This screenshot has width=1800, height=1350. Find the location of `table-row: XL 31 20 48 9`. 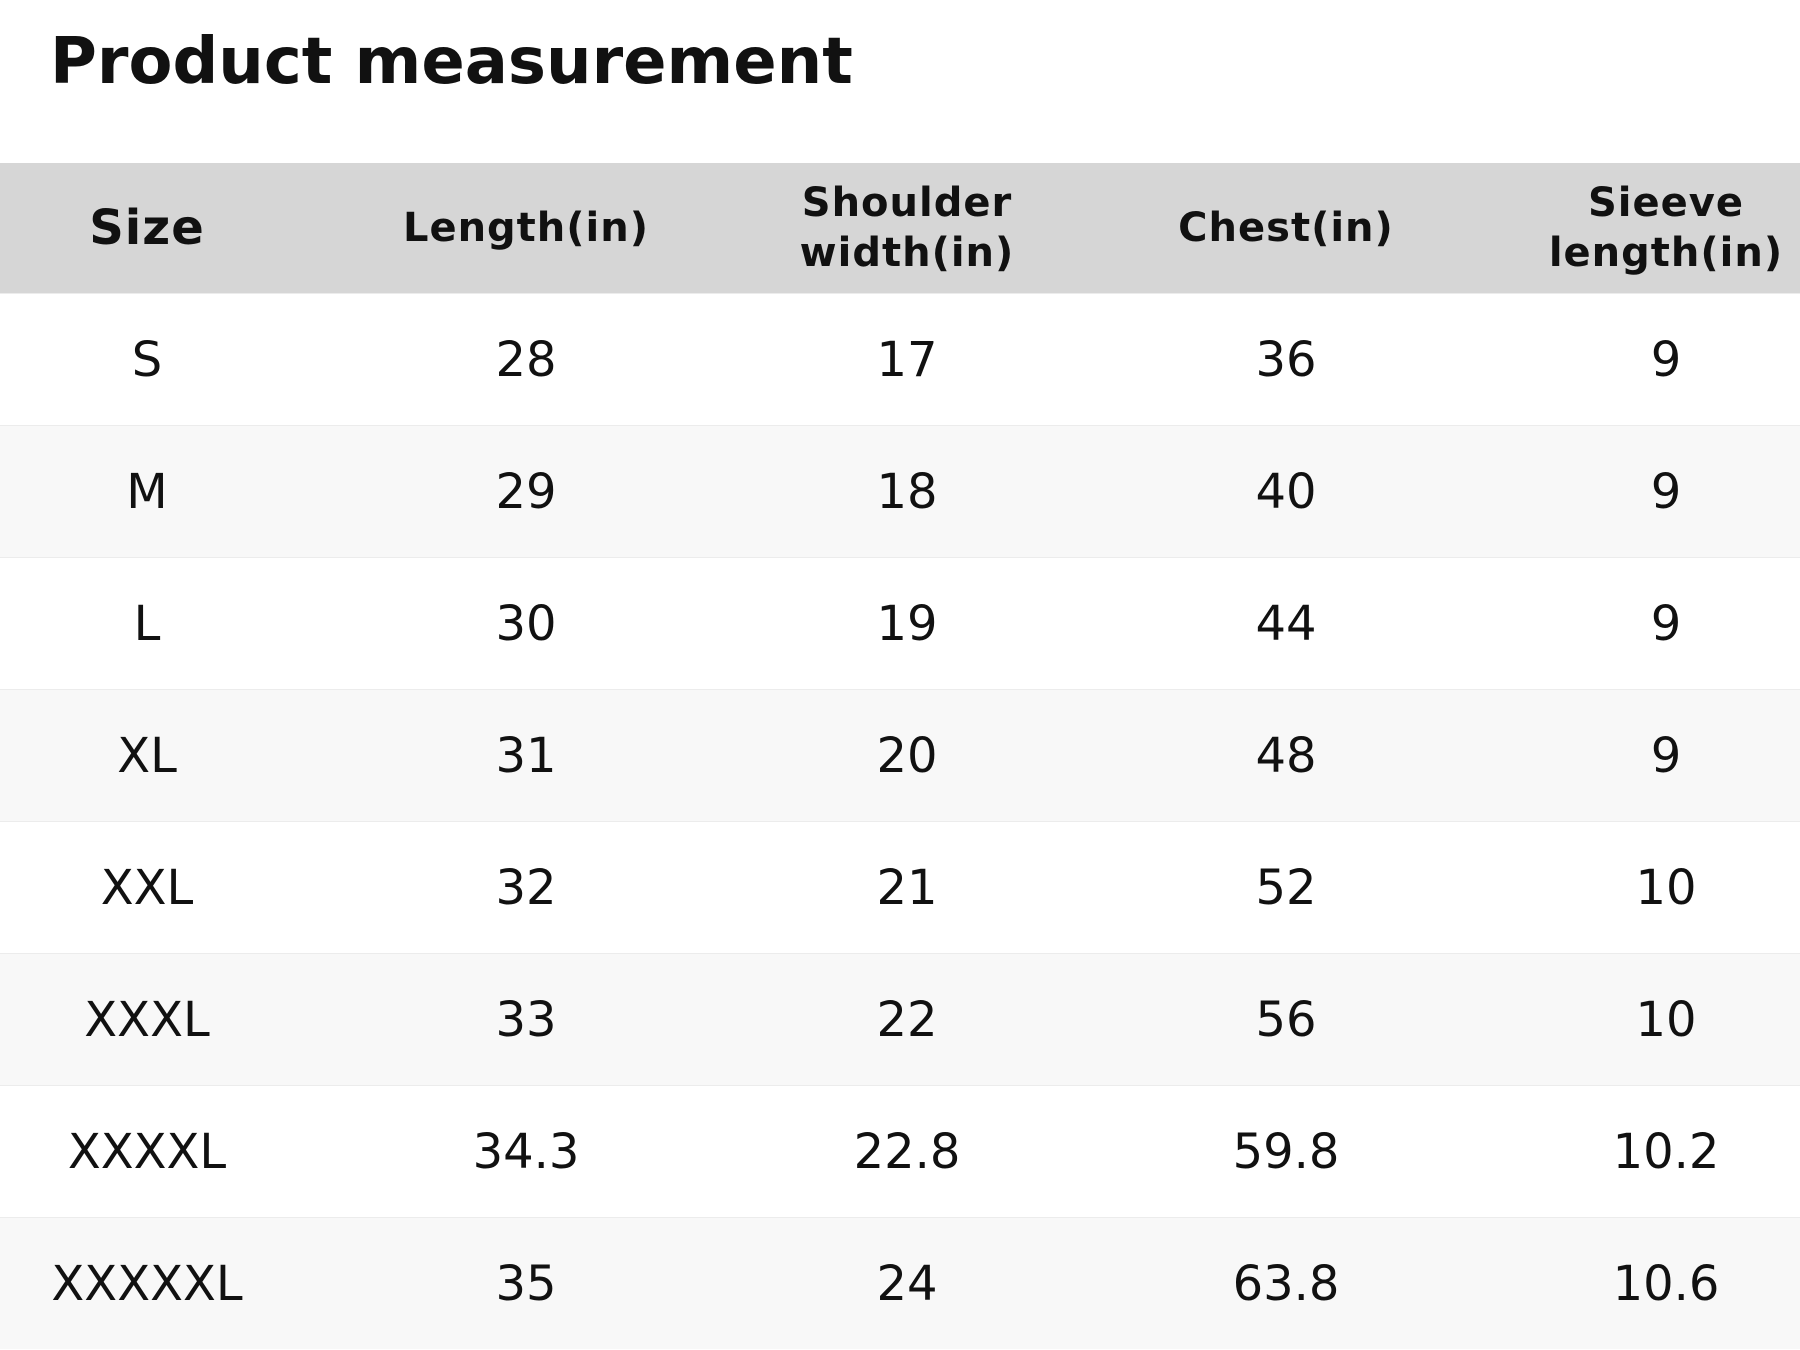

table-row: XL 31 20 48 9 is located at coordinates (900, 755).